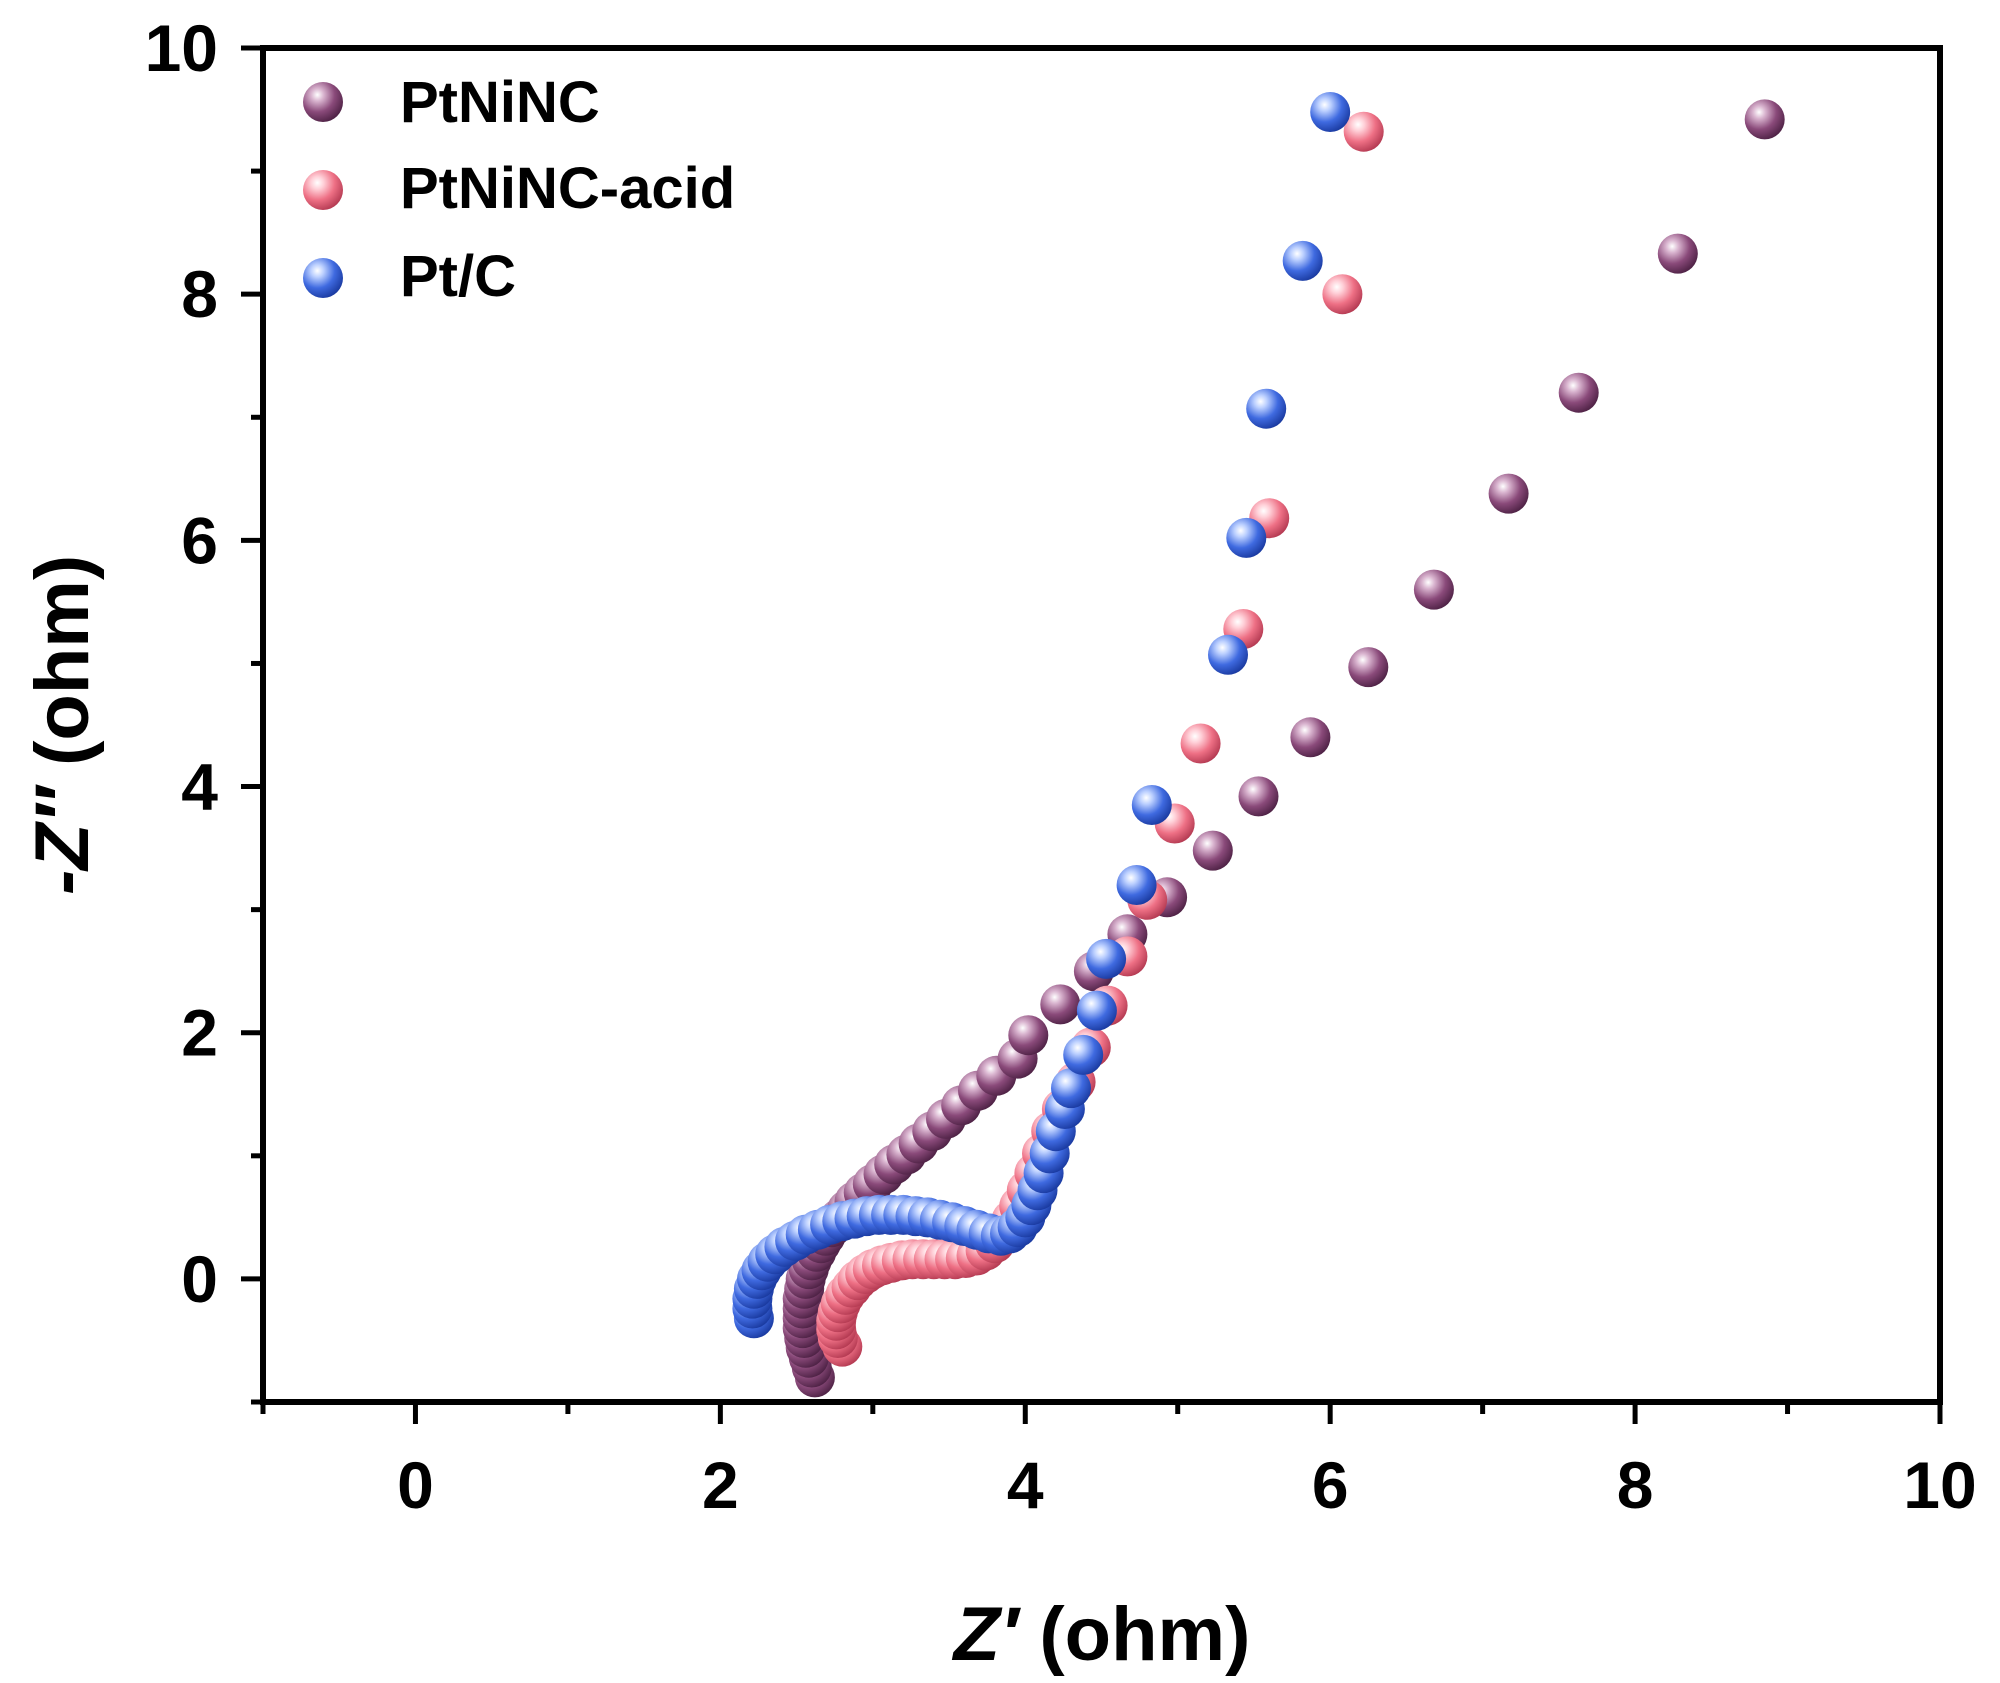 The height and width of the screenshot is (1683, 2000). Describe the element at coordinates (62, 671) in the screenshot. I see `y-axis-title-unit: (ohm)` at that location.